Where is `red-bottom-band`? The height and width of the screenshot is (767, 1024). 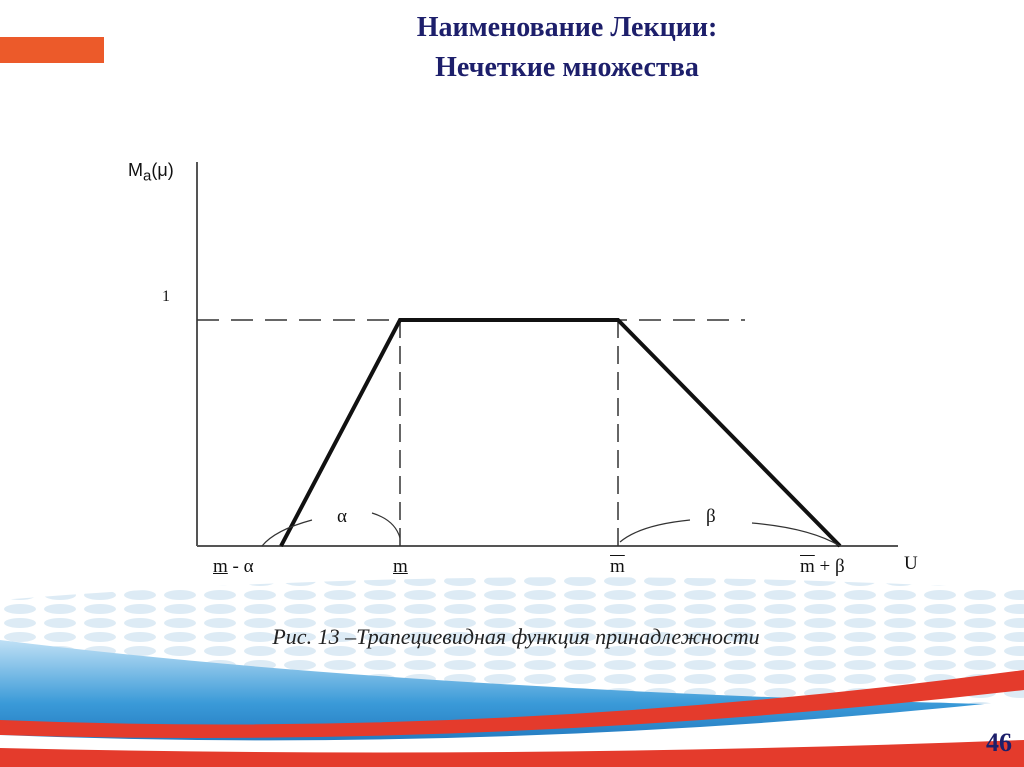
red-bottom-band is located at coordinates (512, 753).